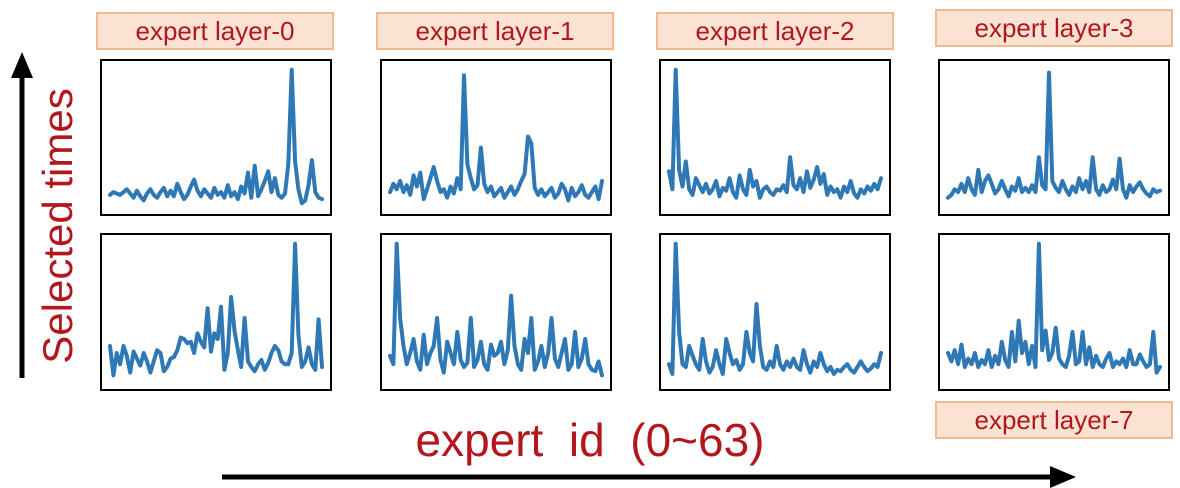  Describe the element at coordinates (775, 31) in the screenshot. I see `panel-label-layer-2: expert layer-2` at that location.